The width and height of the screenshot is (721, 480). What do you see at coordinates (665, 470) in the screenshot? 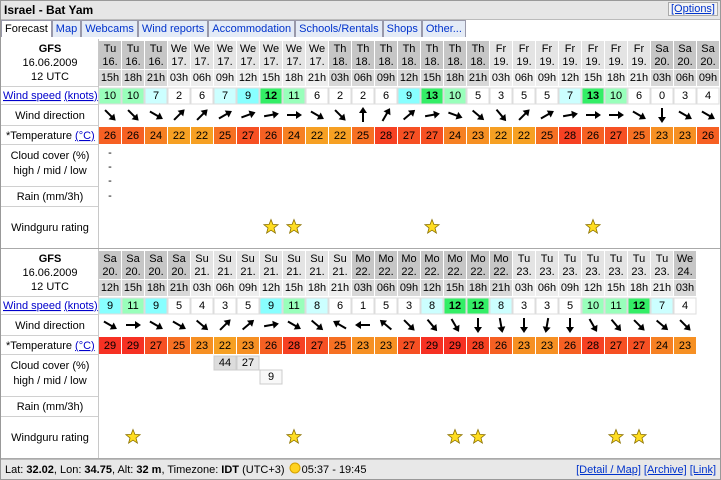
I see `footer-link: [Archive]` at bounding box center [665, 470].